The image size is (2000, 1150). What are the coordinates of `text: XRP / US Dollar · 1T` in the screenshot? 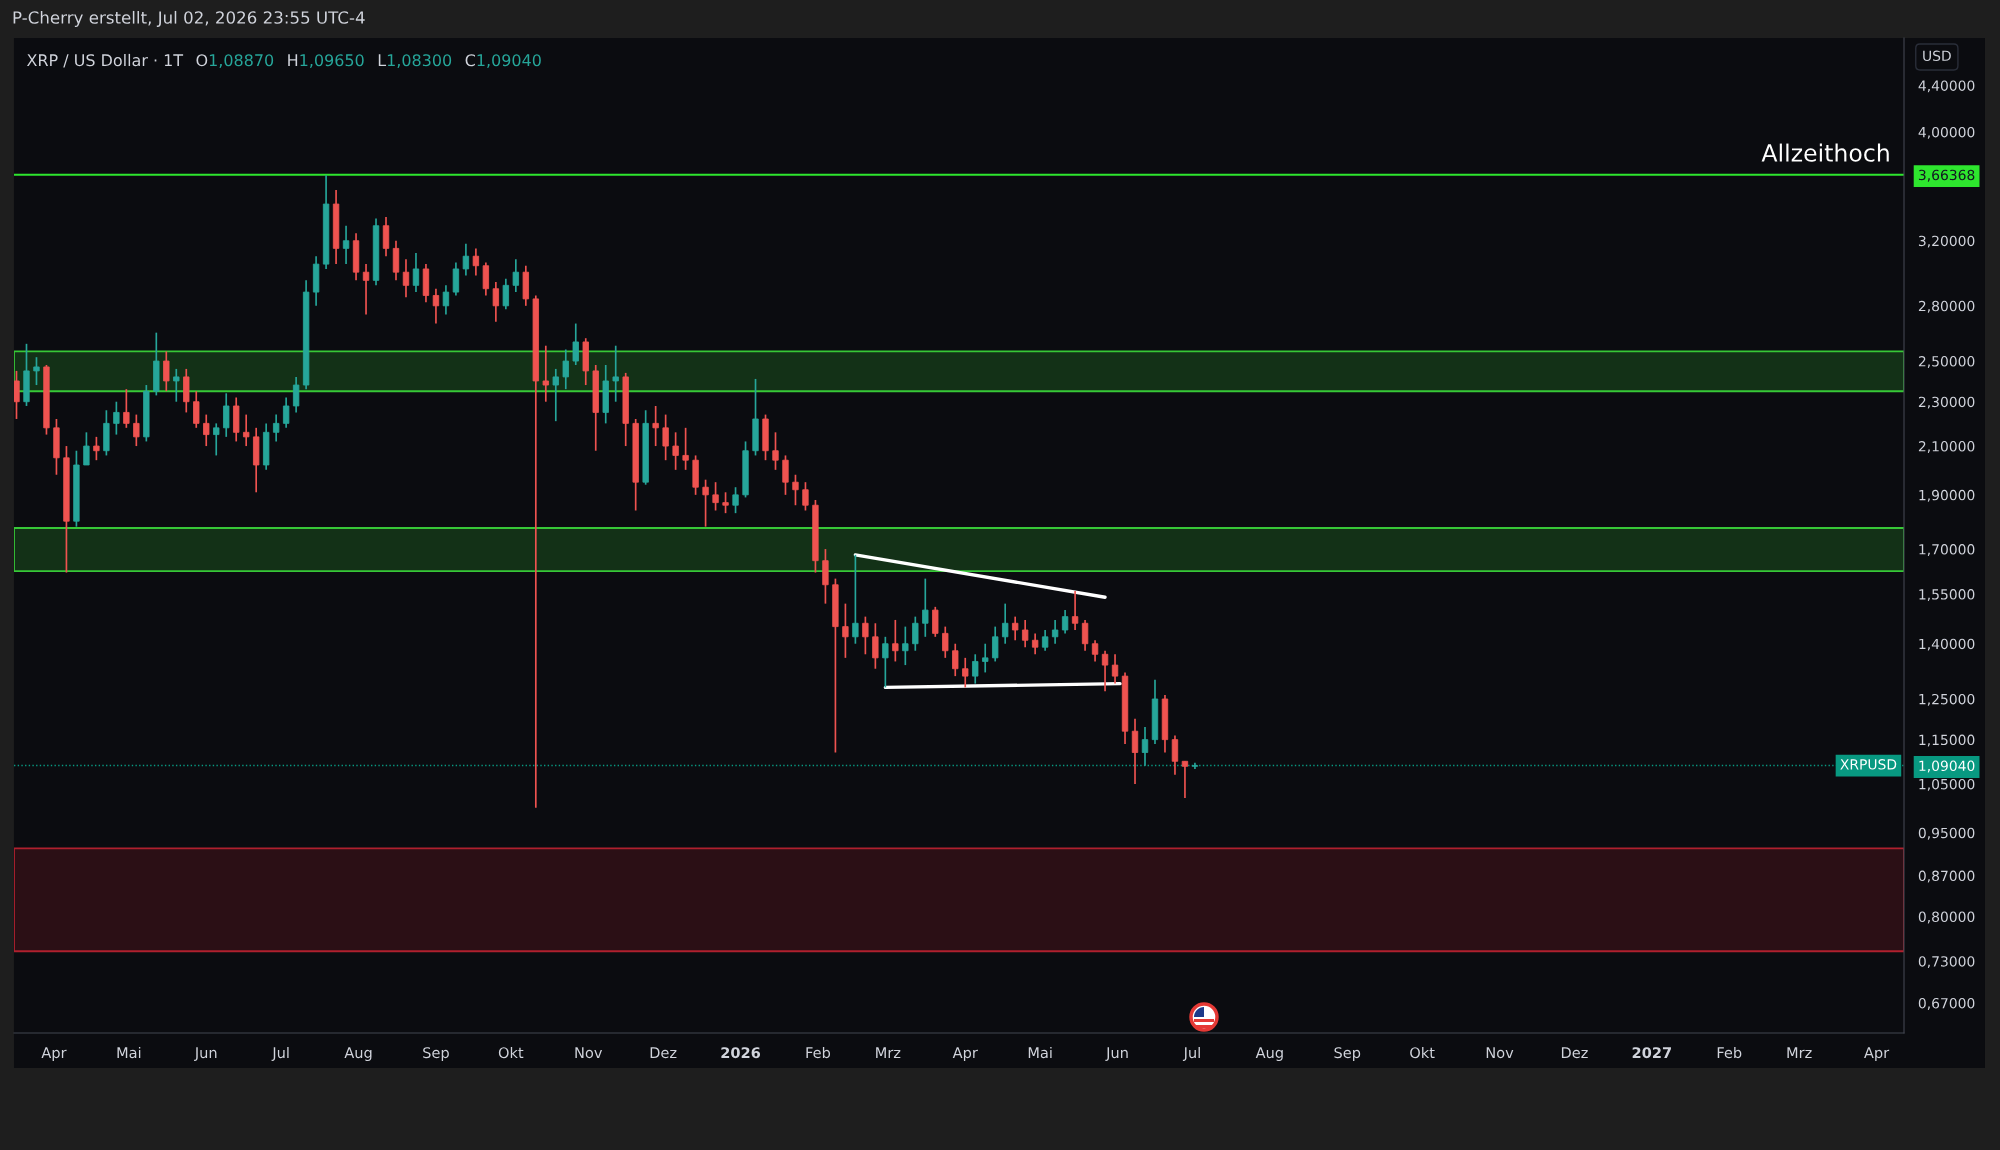 It's located at (105, 60).